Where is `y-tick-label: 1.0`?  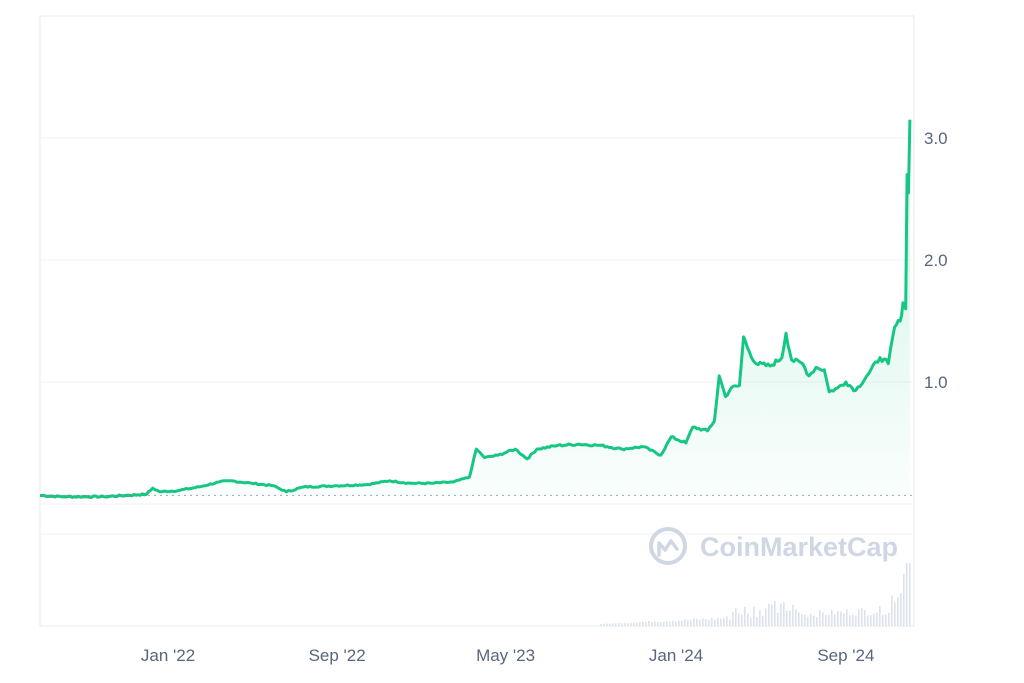
y-tick-label: 1.0 is located at coordinates (936, 382).